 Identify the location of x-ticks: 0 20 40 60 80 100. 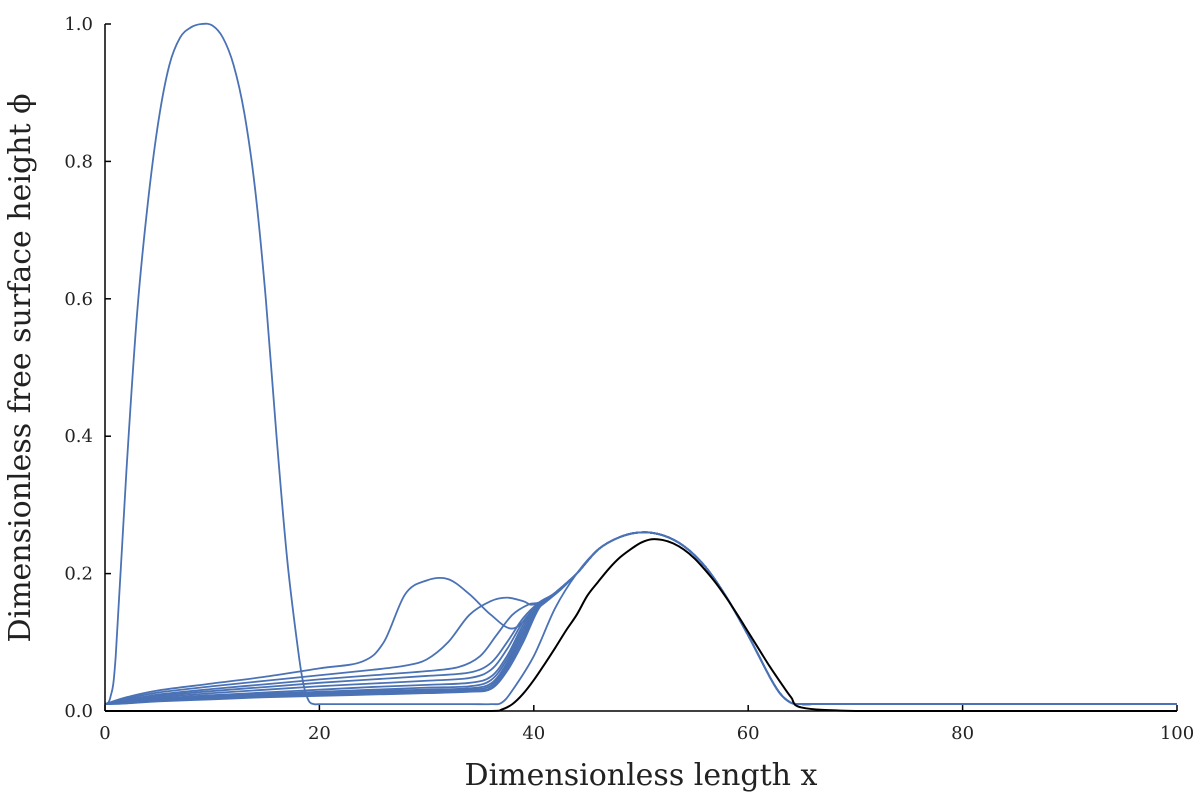
(646, 724).